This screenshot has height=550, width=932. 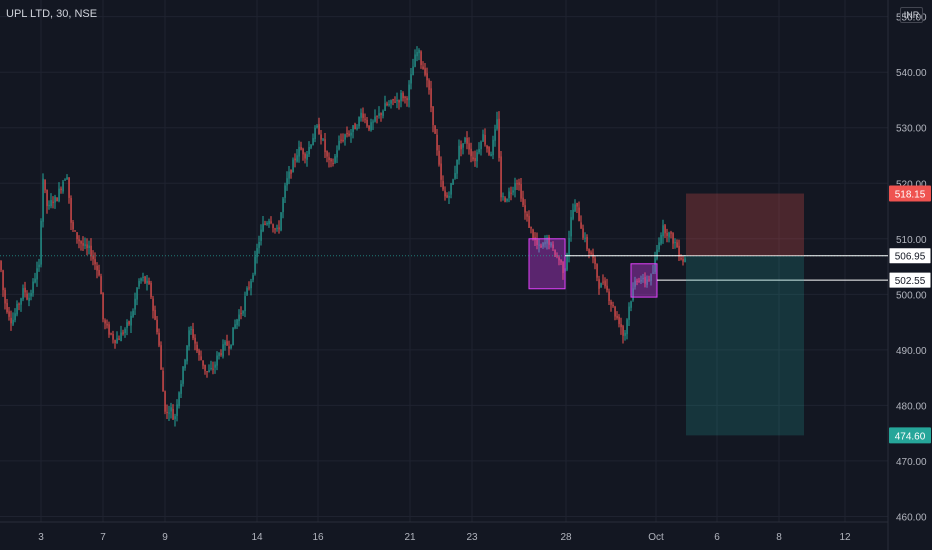 What do you see at coordinates (911, 18) in the screenshot?
I see `y-tick-label: 550.00` at bounding box center [911, 18].